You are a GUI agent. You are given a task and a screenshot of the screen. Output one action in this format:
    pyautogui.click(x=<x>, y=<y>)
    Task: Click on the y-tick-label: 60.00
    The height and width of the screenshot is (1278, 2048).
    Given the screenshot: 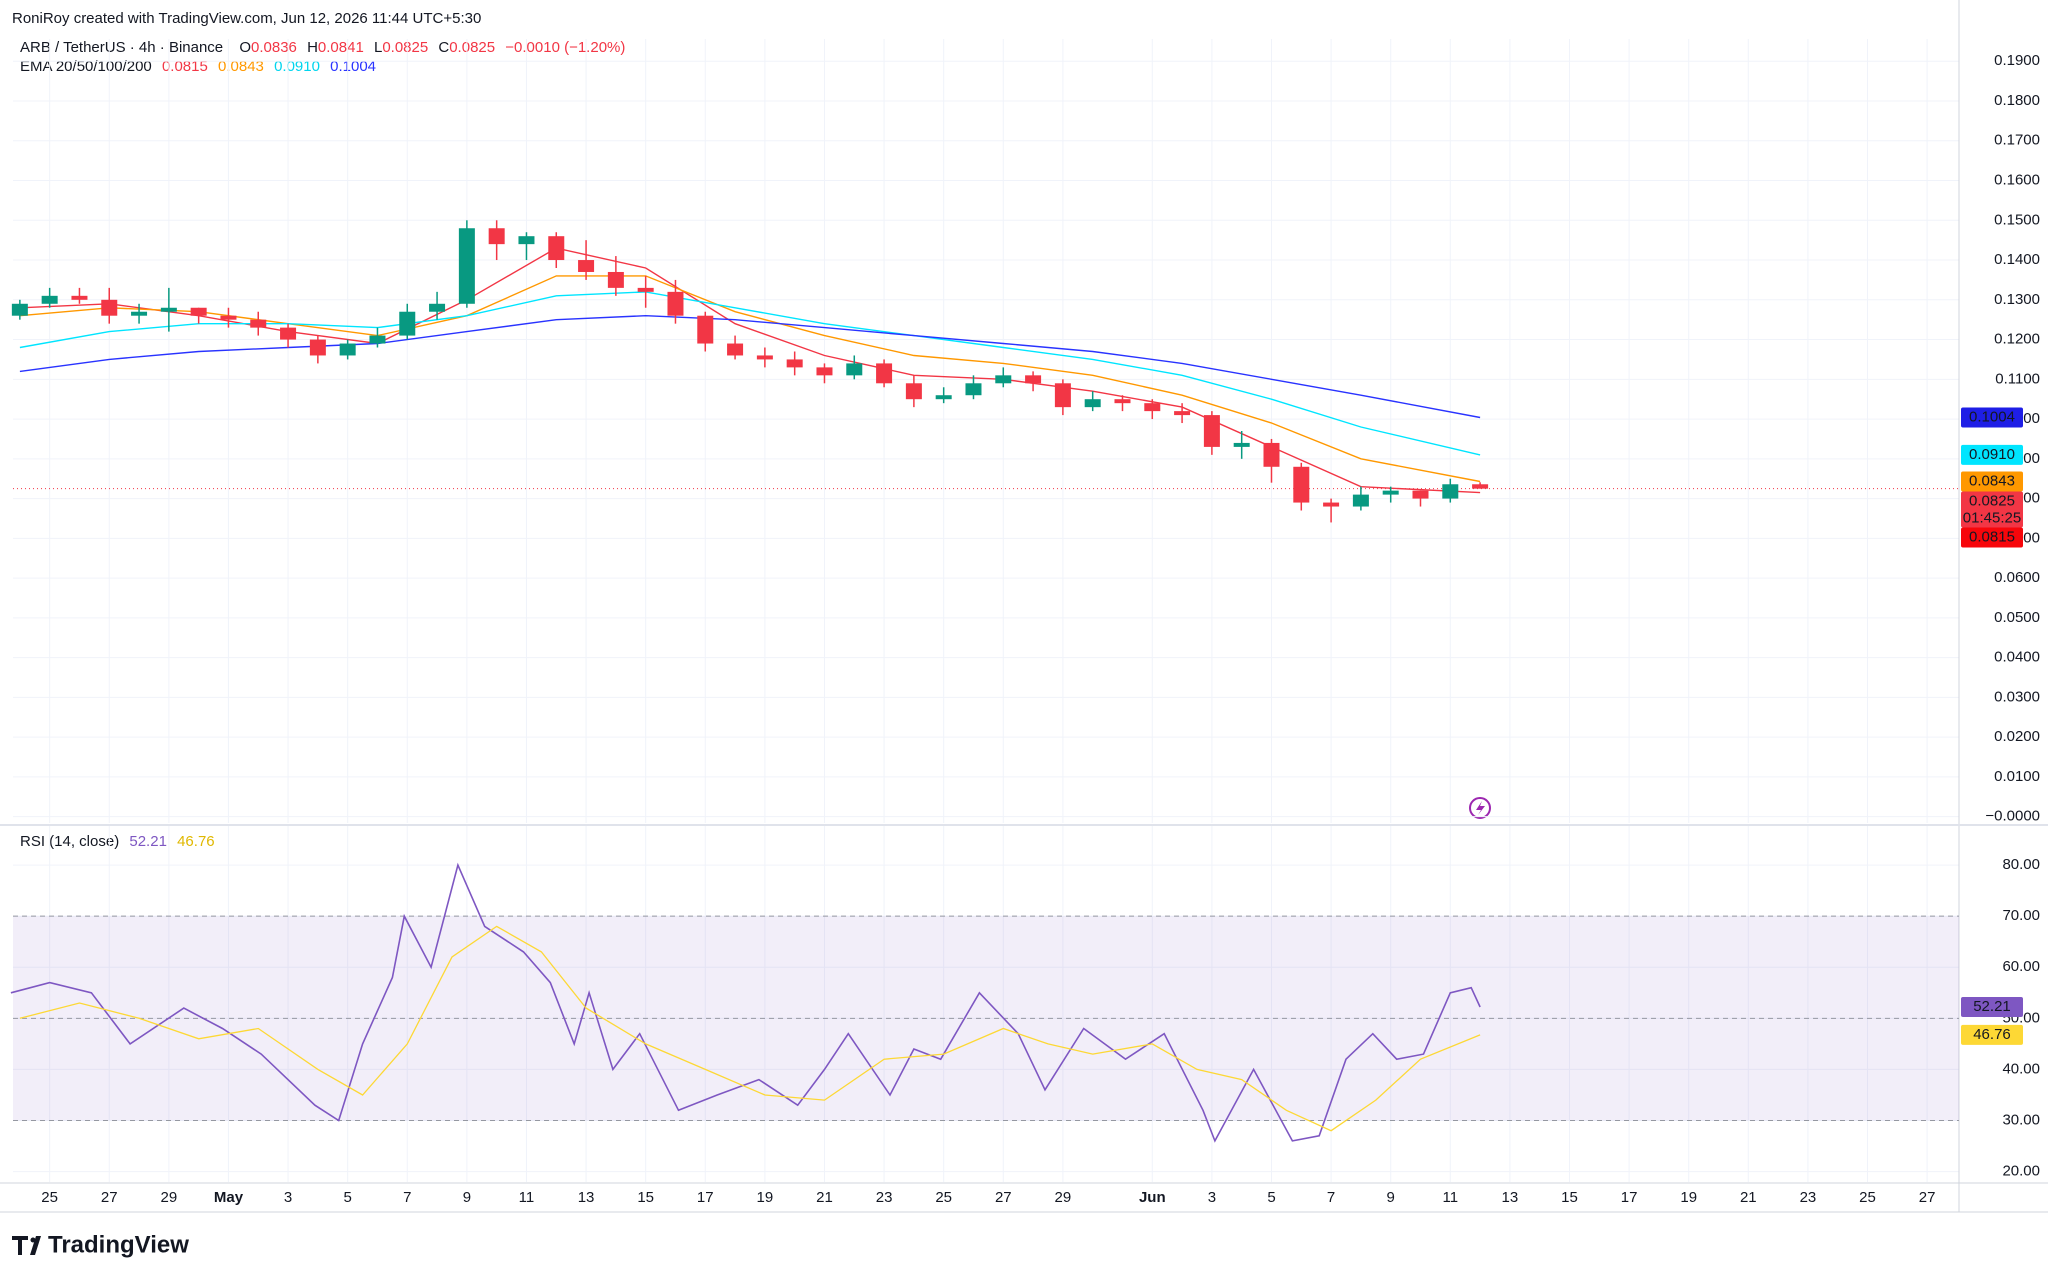 What is the action you would take?
    pyautogui.click(x=2021, y=966)
    